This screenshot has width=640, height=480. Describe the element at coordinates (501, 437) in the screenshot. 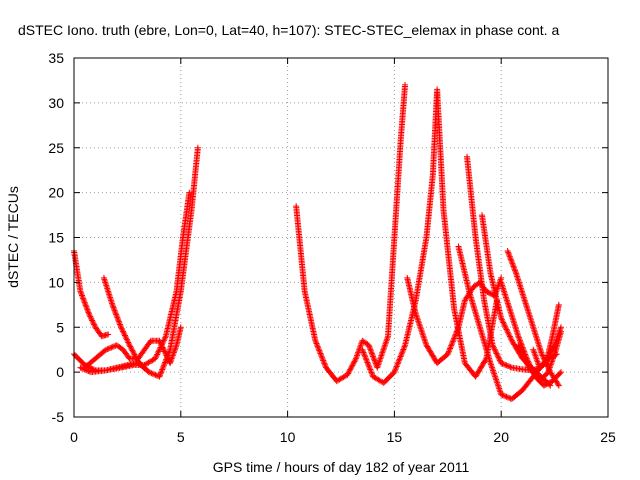

I see `x-tick-label: 20` at that location.